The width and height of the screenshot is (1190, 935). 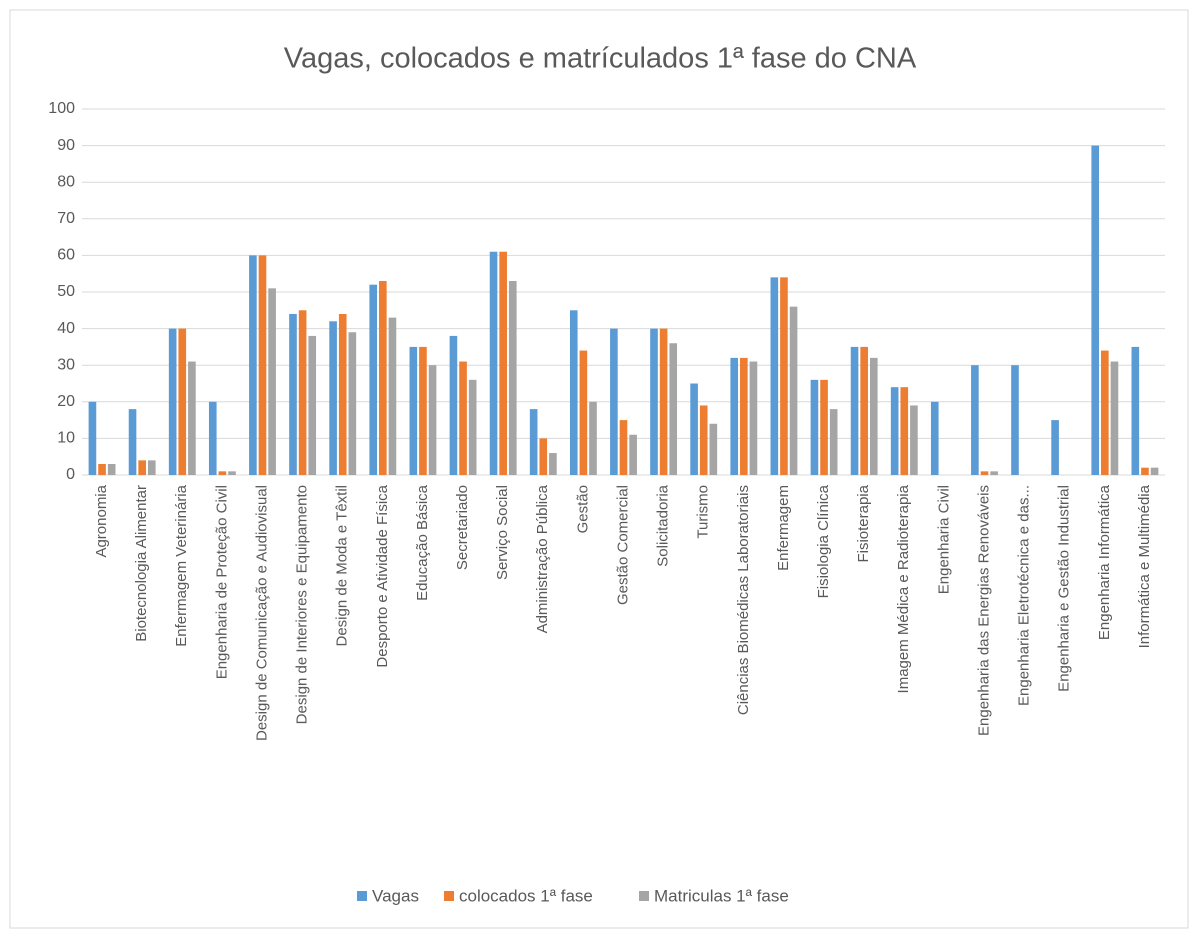 What do you see at coordinates (382, 575) in the screenshot?
I see `x-tick-label: Desporto e Atividade Física` at bounding box center [382, 575].